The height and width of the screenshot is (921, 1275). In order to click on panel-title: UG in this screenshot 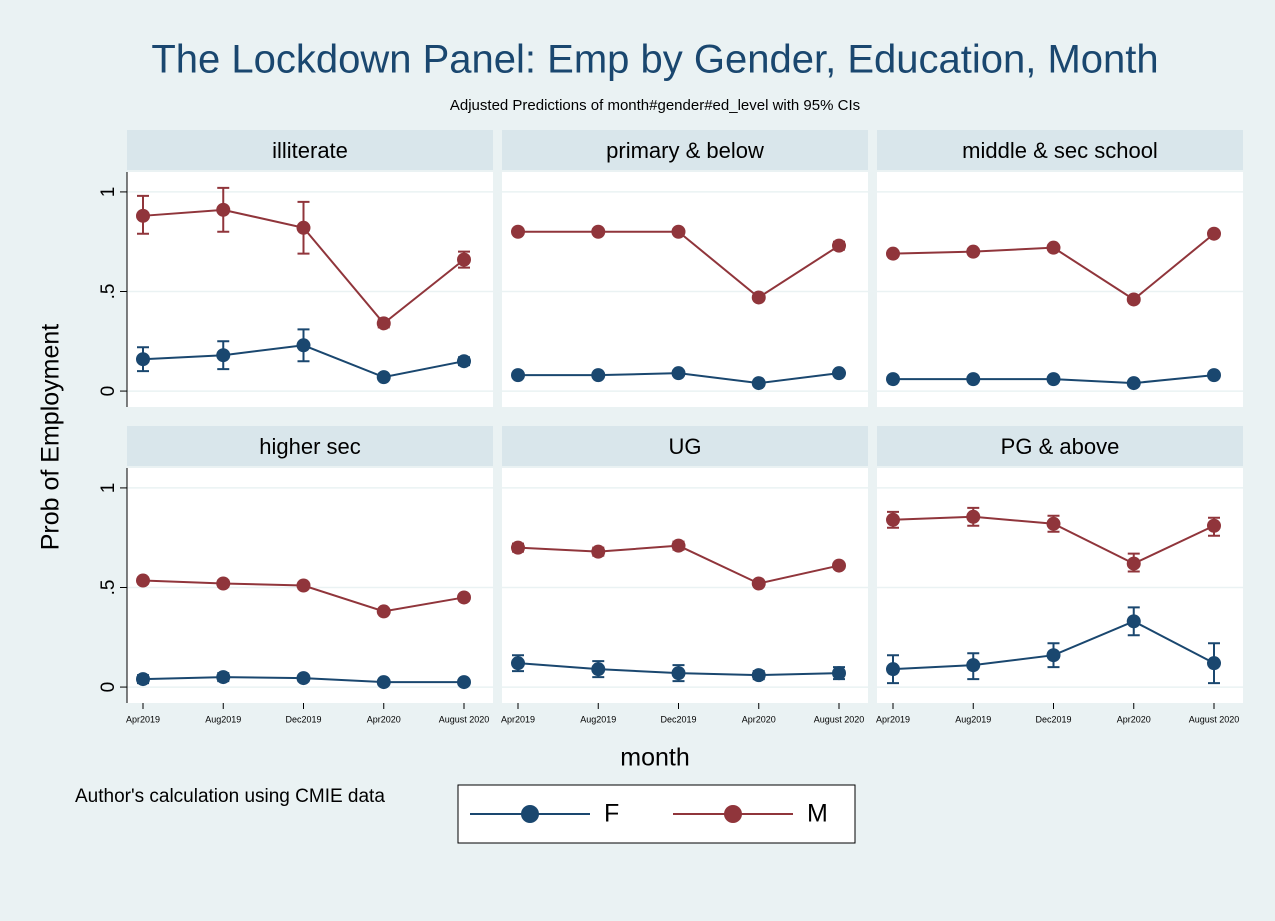, I will do `click(685, 446)`.